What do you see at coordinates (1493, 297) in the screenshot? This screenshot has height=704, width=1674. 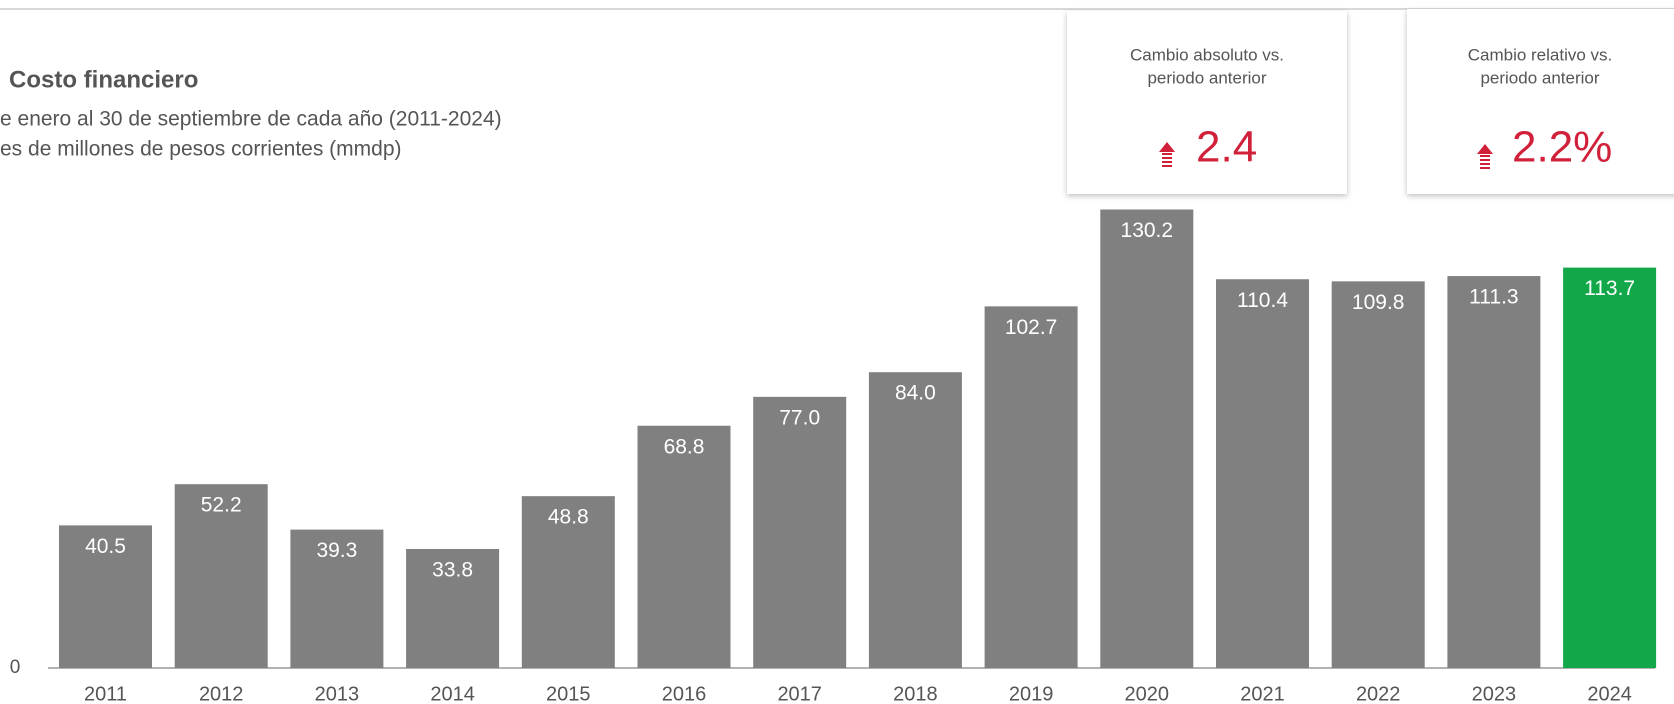 I see `data-label: 111.3` at bounding box center [1493, 297].